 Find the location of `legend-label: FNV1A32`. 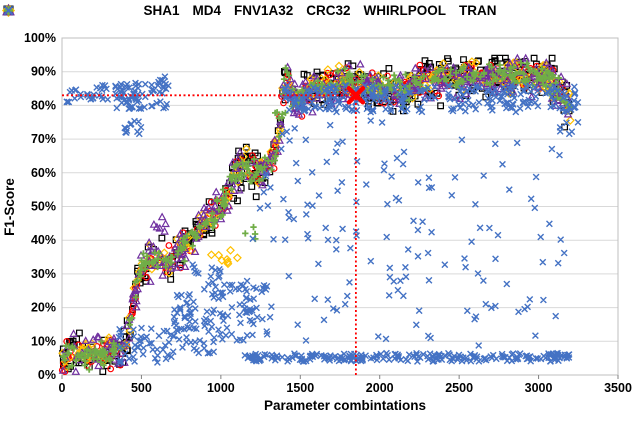

legend-label: FNV1A32 is located at coordinates (263, 10).